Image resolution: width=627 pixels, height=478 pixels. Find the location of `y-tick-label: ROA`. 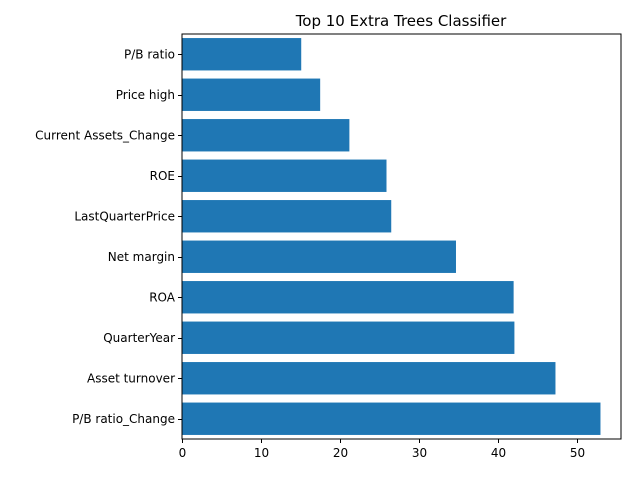

y-tick-label: ROA is located at coordinates (162, 297).